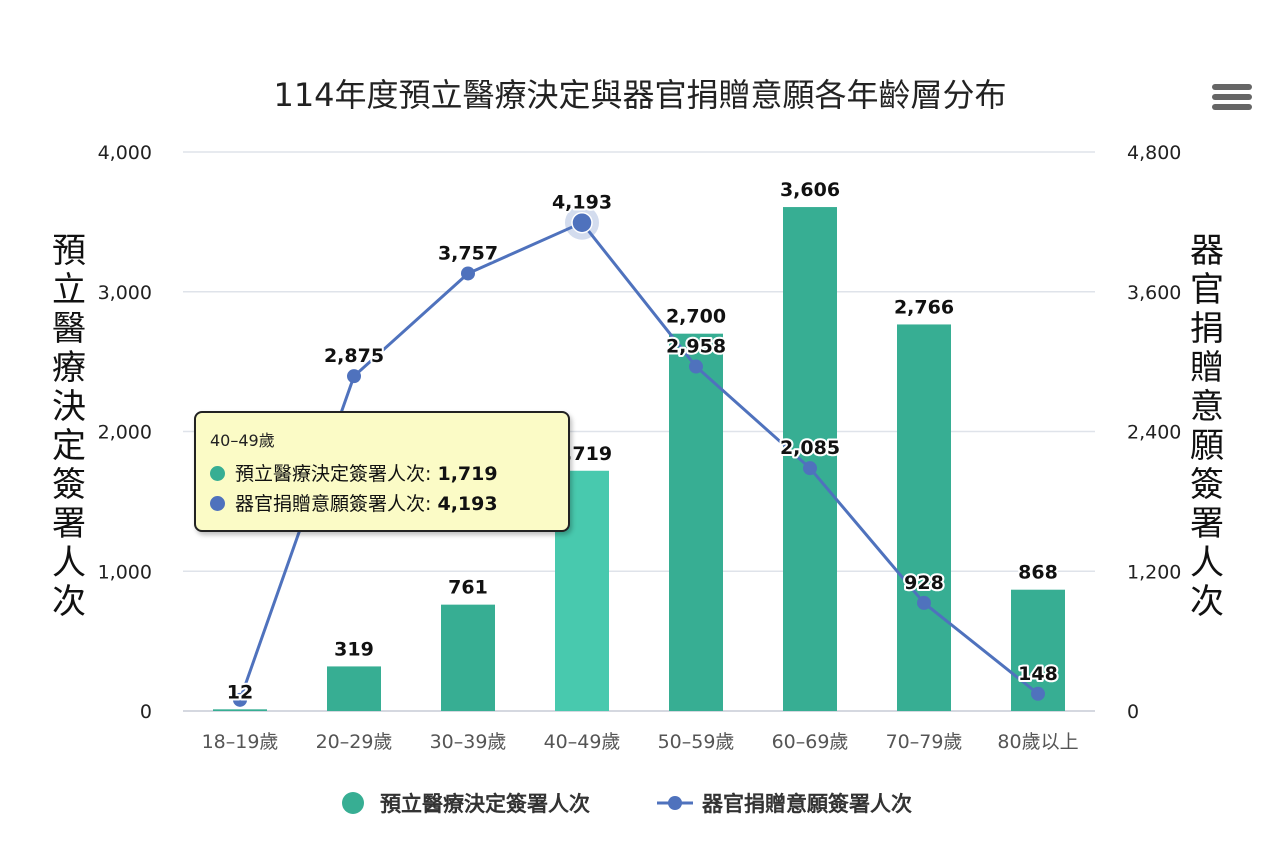  Describe the element at coordinates (627, 804) in the screenshot. I see `legend: 預立醫療決定簽署人次 器官捐贈意願簽署人次` at that location.